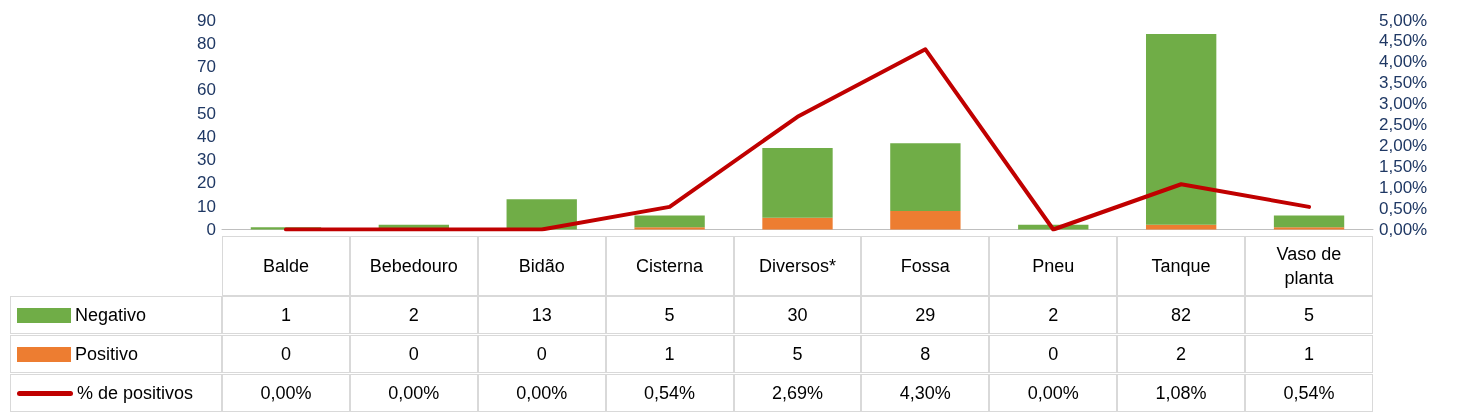  I want to click on data-label: 8, so click(925, 354).